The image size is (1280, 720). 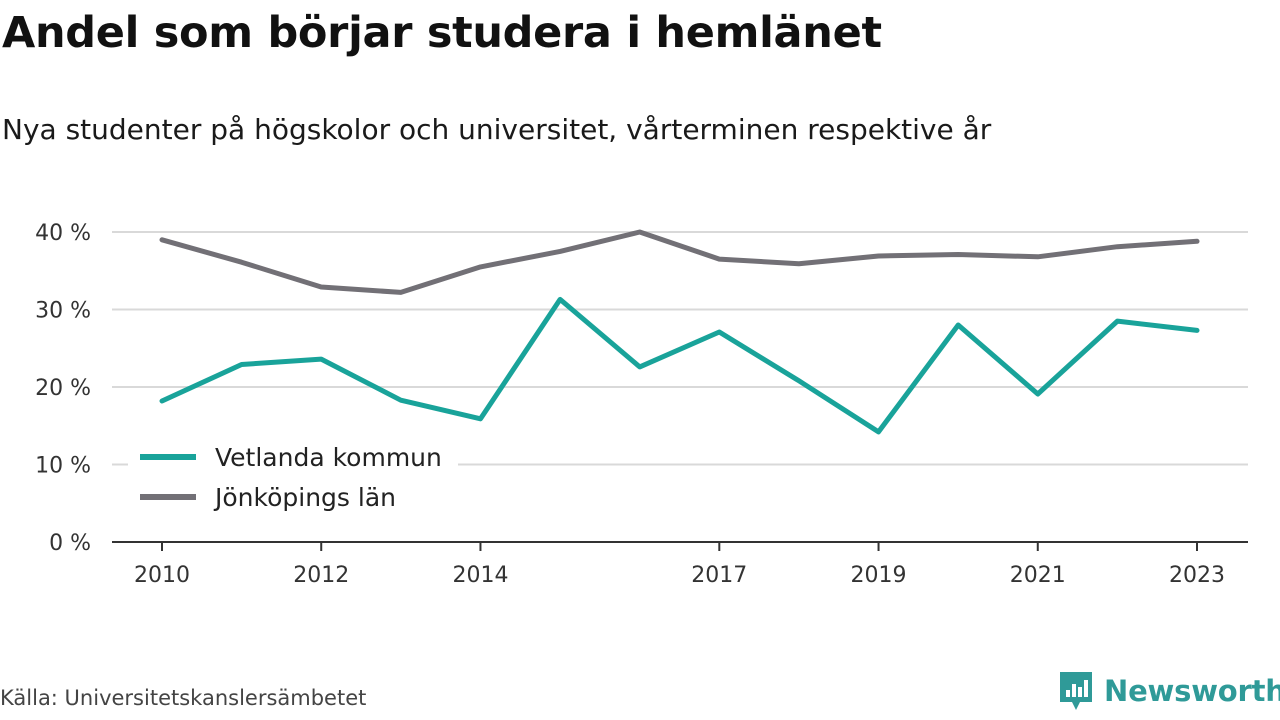 What do you see at coordinates (1038, 575) in the screenshot?
I see `x-tick-label: 2021` at bounding box center [1038, 575].